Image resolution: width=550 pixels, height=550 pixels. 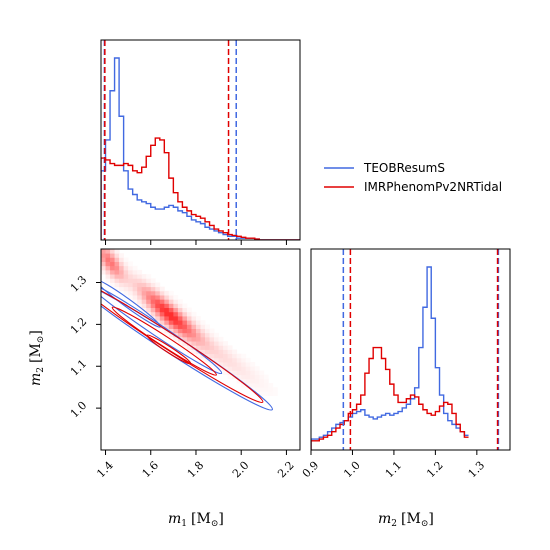 I want to click on joint-frame, so click(x=200, y=349).